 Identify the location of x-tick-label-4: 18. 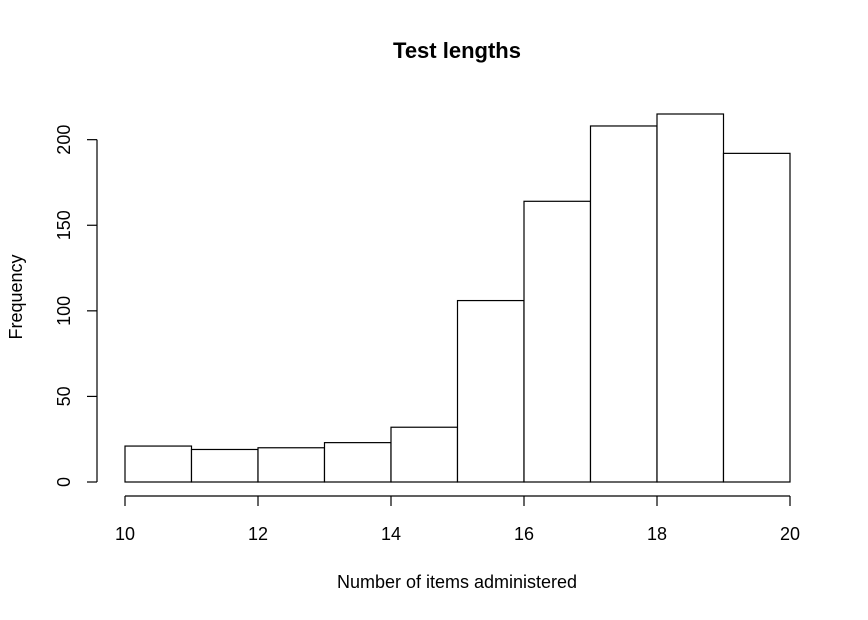
(657, 534).